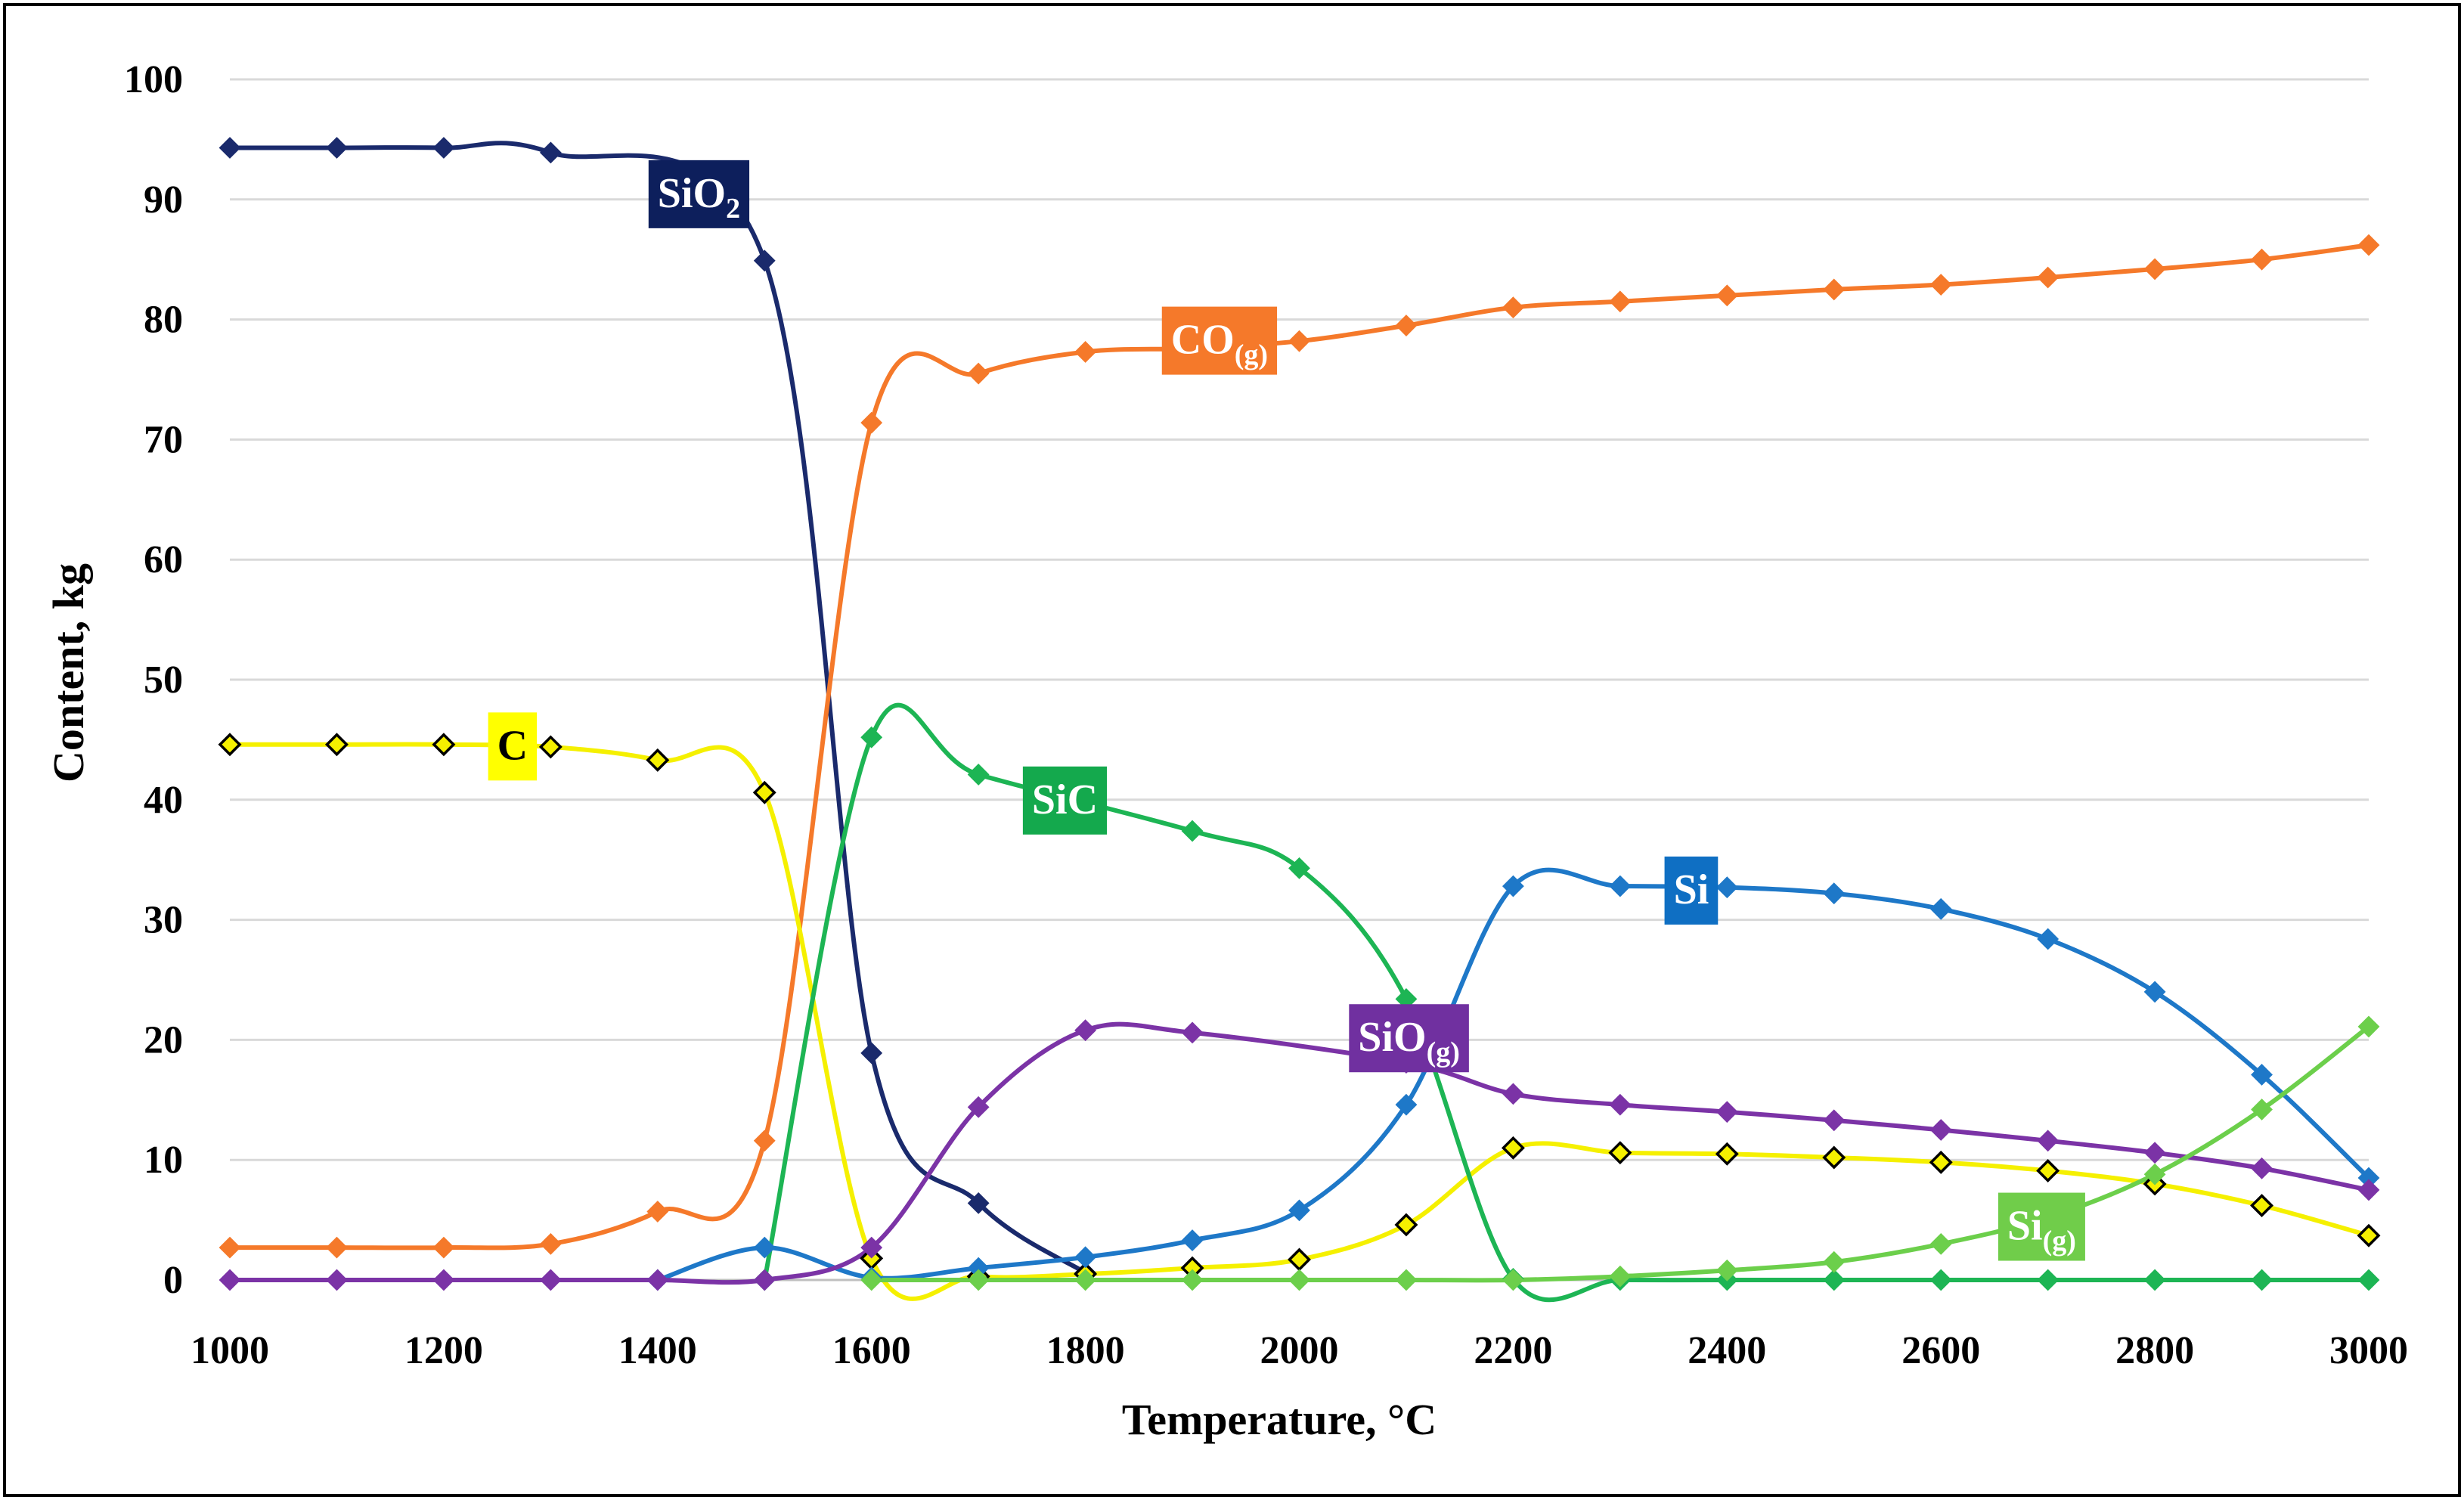 This screenshot has height=1500, width=2464. What do you see at coordinates (699, 198) in the screenshot?
I see `series-label-text: SiO2` at bounding box center [699, 198].